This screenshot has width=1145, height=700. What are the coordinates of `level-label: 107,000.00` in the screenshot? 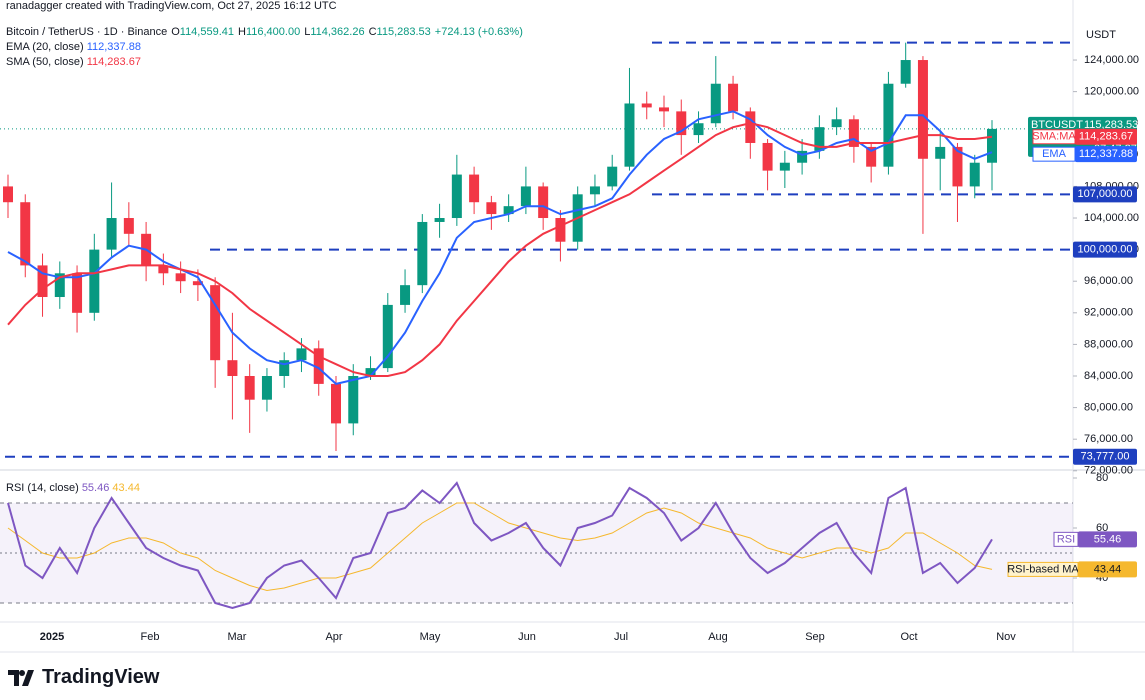 It's located at (1104, 194).